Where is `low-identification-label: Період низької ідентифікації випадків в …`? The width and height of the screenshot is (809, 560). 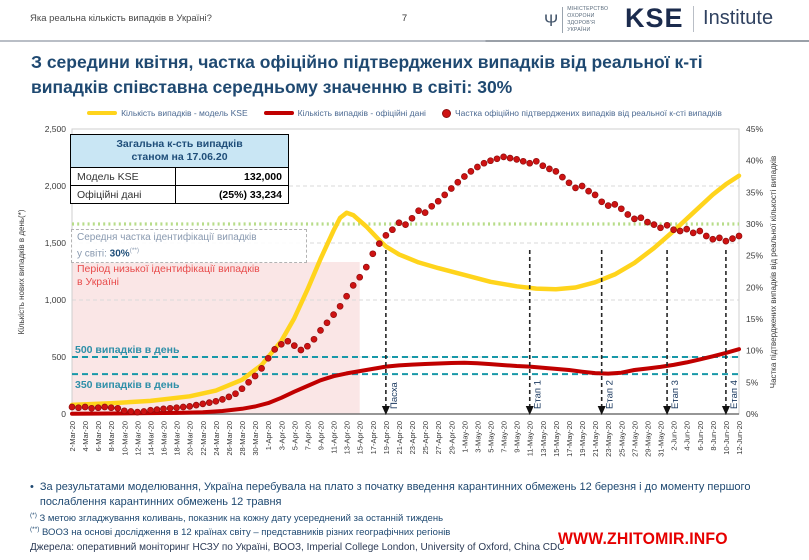
low-identification-label: Період низької ідентифікації випадків в … is located at coordinates (168, 276).